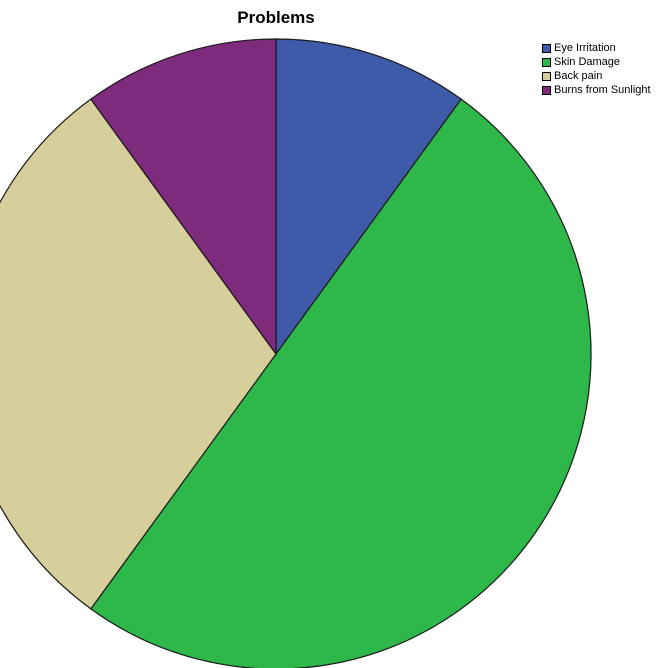  Describe the element at coordinates (276, 17) in the screenshot. I see `chart-title: Problems` at that location.